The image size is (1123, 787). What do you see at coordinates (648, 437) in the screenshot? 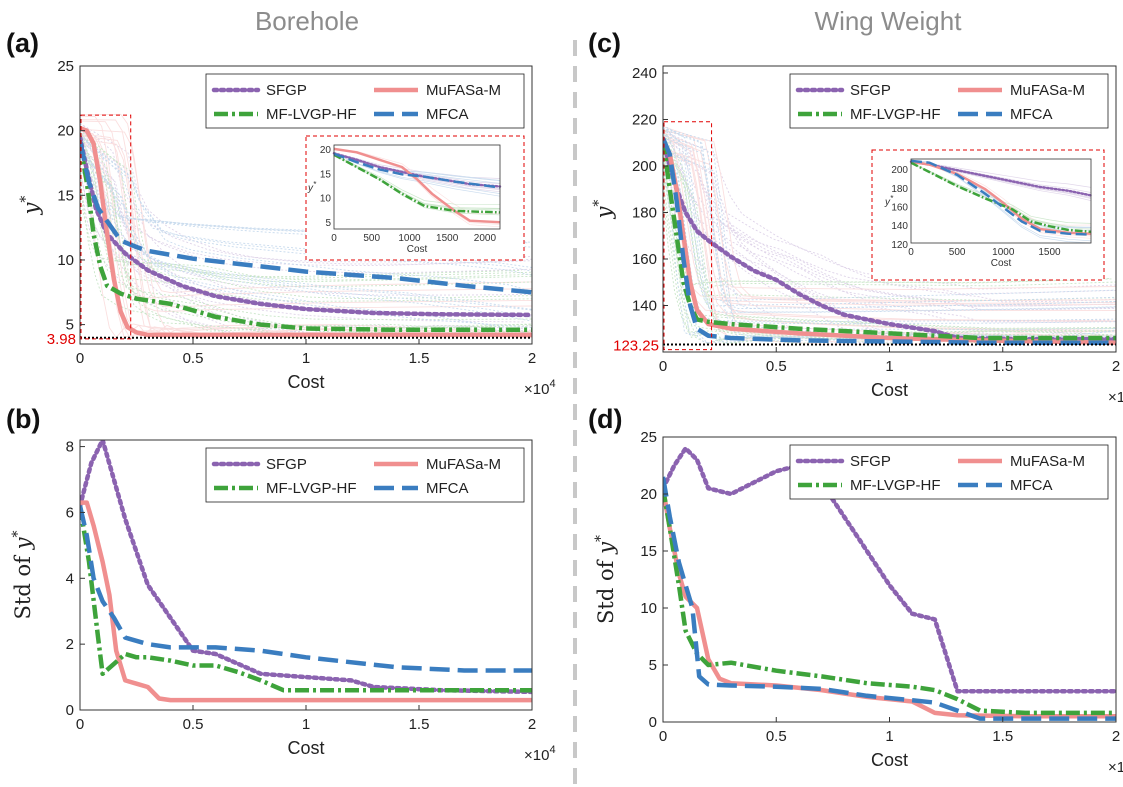
I see `y-tick-label: 25` at bounding box center [648, 437].